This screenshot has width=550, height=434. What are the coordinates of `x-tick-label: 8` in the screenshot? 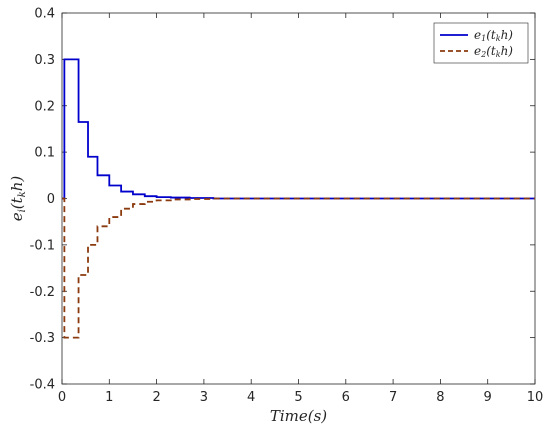 It's located at (440, 397).